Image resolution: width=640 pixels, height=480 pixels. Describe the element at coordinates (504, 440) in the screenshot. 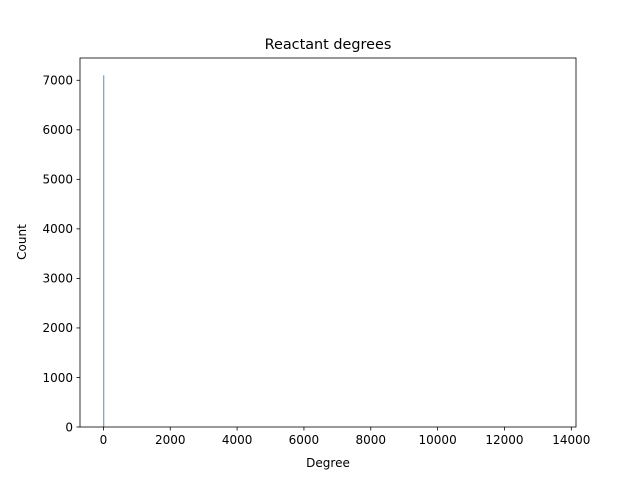

I see `x-tick-label-6: 12000` at that location.